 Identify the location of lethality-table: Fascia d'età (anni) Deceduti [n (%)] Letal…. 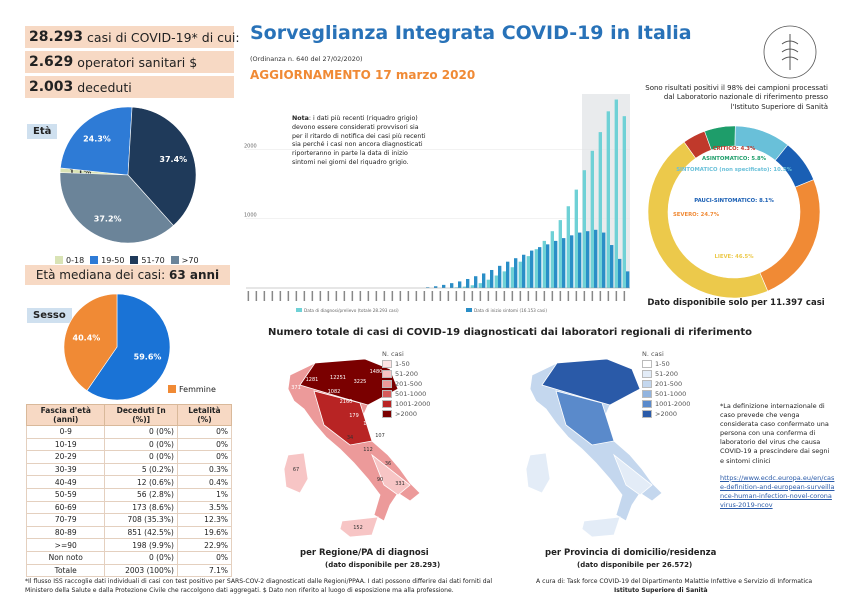
(129, 491).